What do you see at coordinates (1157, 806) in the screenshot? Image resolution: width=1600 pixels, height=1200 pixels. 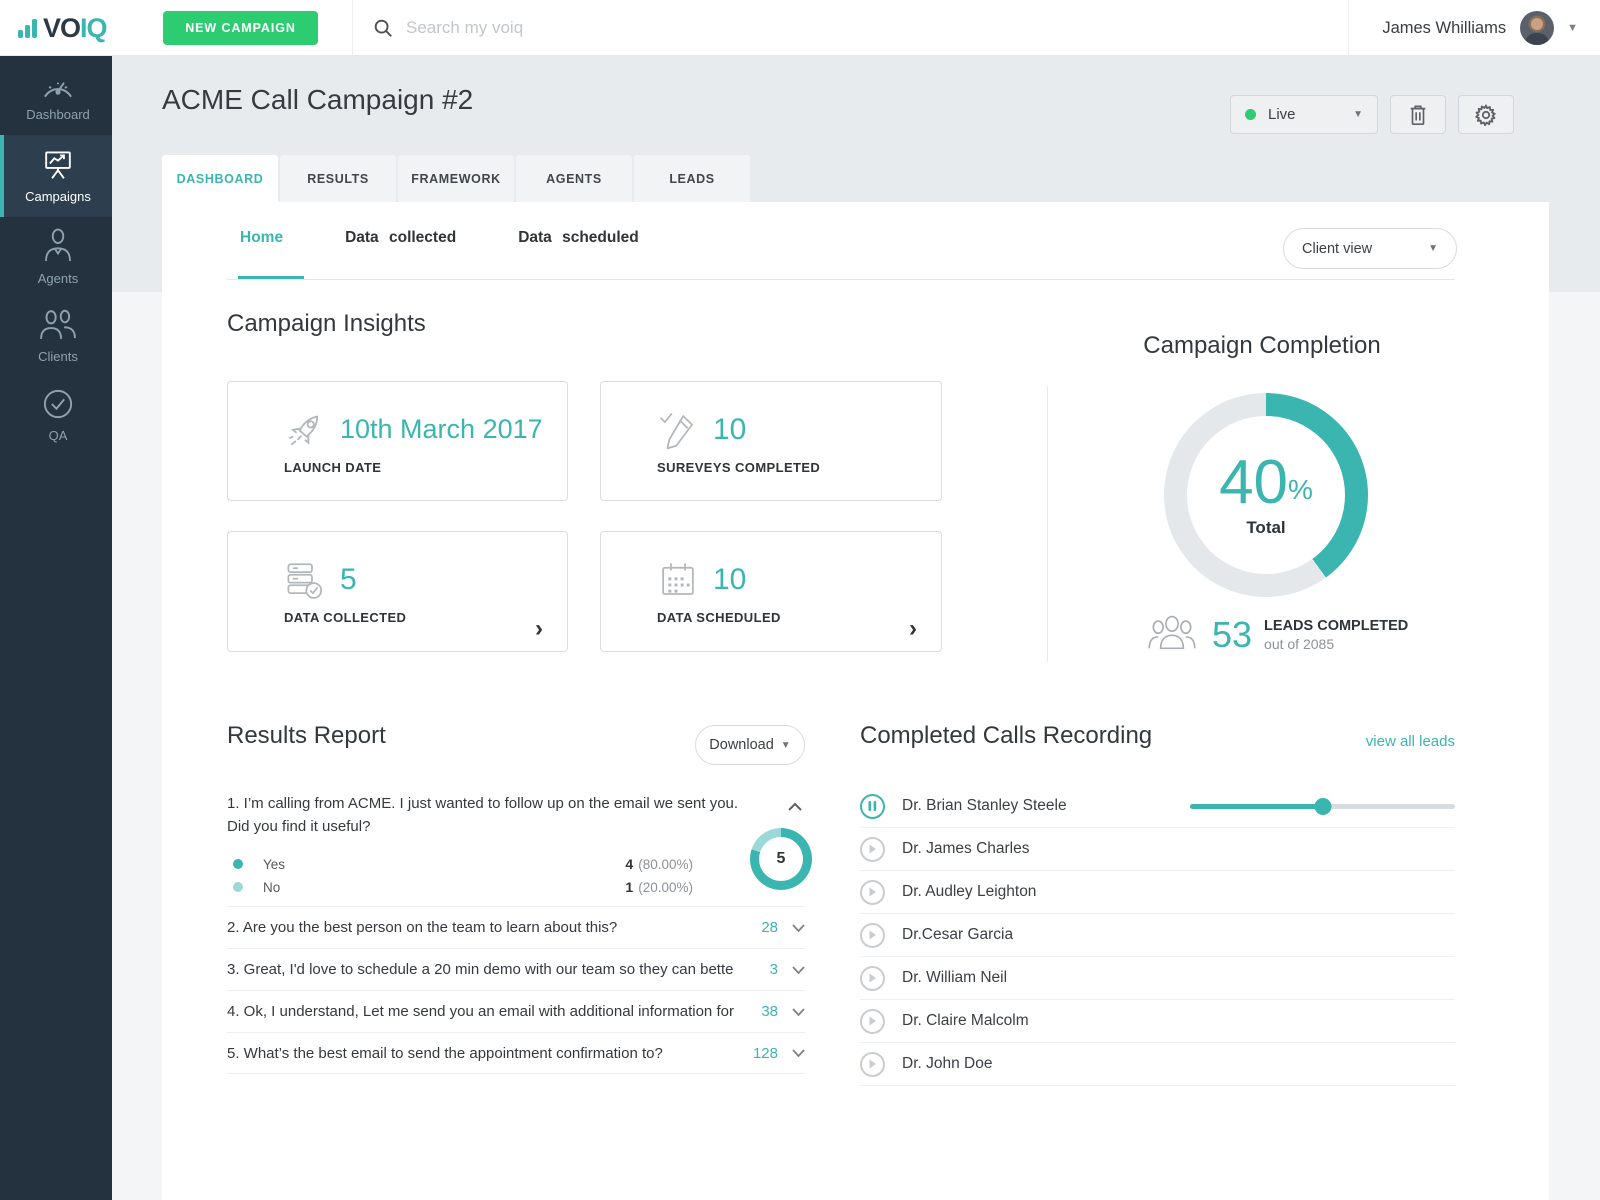 I see `recording-row: Dr. Brian Stanley Steele` at bounding box center [1157, 806].